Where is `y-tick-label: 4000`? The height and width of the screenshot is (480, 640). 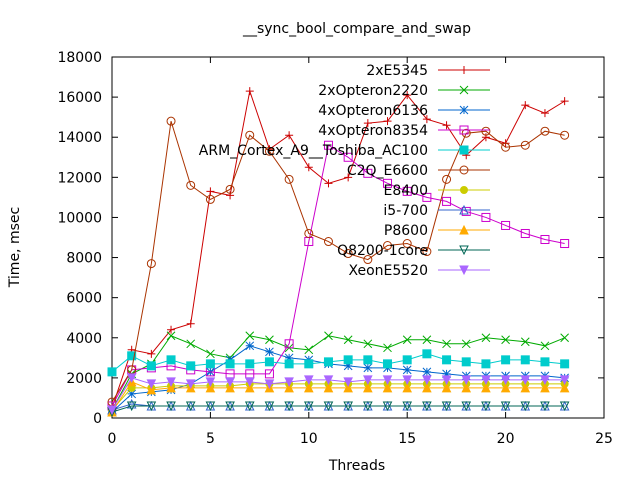 y-tick-label: 4000 is located at coordinates (84, 339).